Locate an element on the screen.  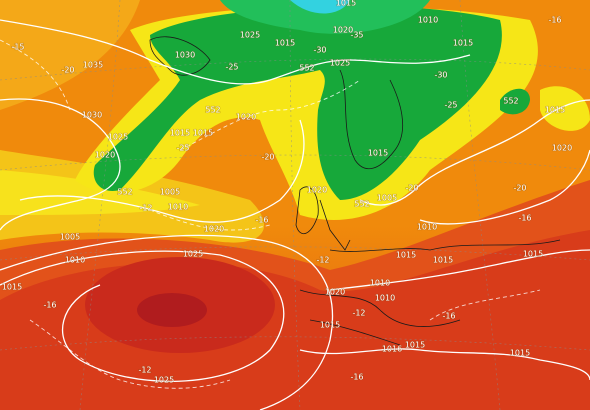
contour-label: 1035 is located at coordinates (93, 65).